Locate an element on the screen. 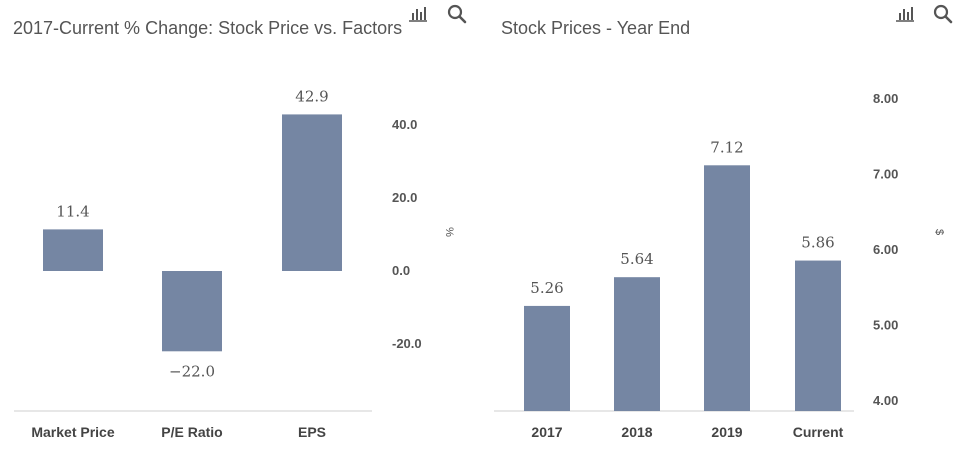 The image size is (959, 453). x-tick-label: 2017 is located at coordinates (546, 432).